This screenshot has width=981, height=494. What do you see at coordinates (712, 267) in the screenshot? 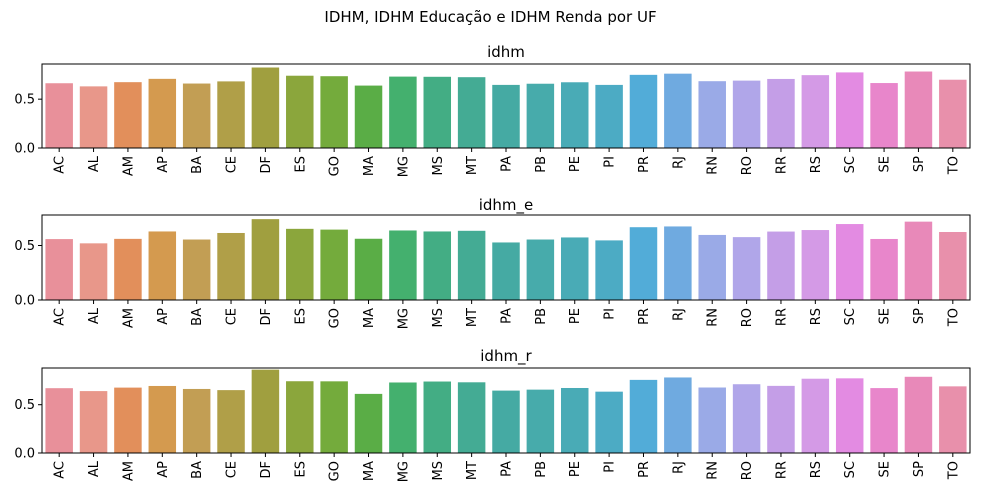
I see `bar-rn` at bounding box center [712, 267].